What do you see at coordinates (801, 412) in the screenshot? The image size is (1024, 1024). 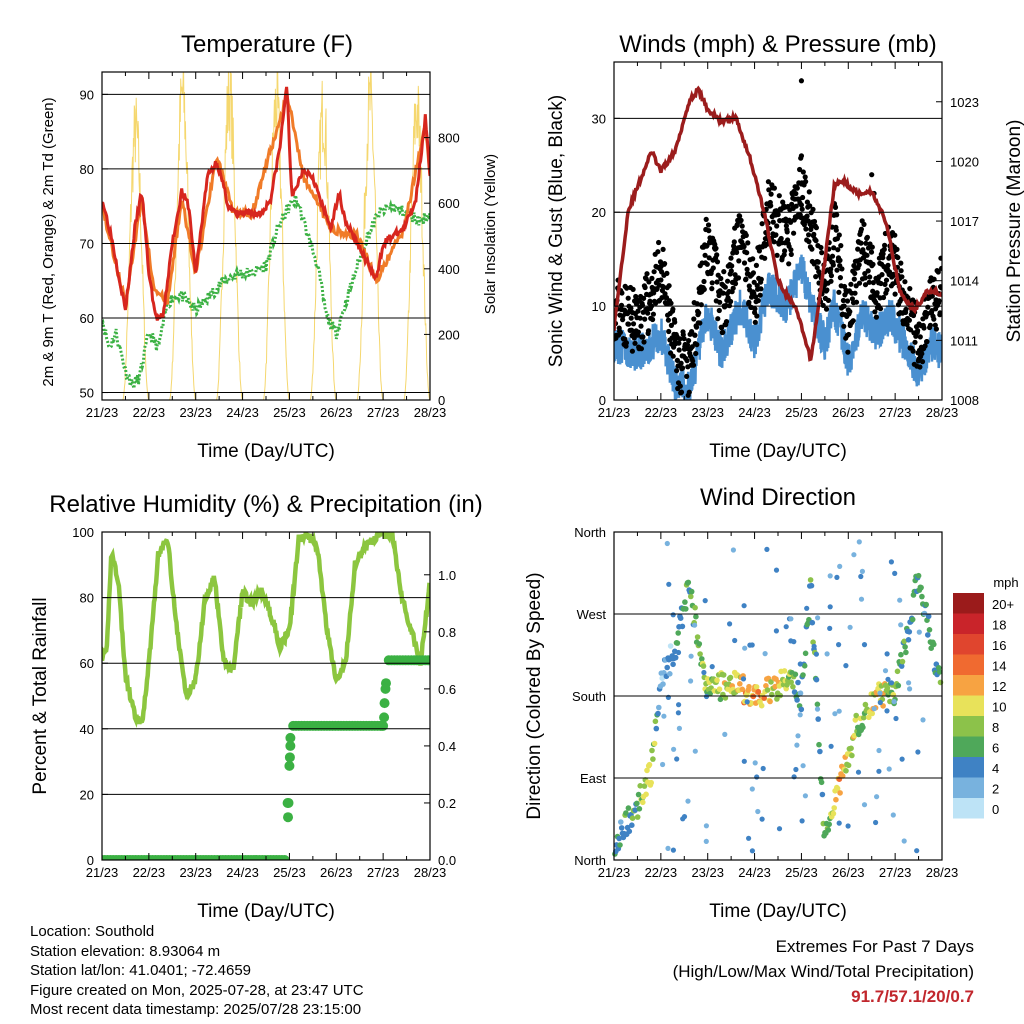 I see `x-tick-label: 25/23` at bounding box center [801, 412].